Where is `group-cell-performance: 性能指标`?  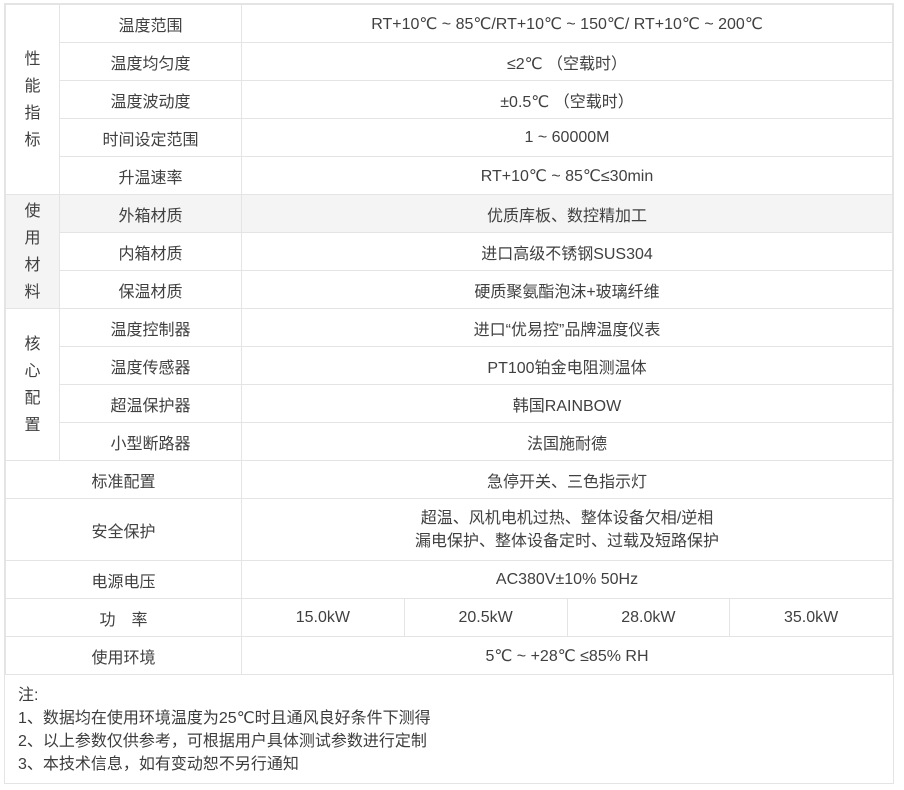 group-cell-performance: 性能指标 is located at coordinates (32, 99).